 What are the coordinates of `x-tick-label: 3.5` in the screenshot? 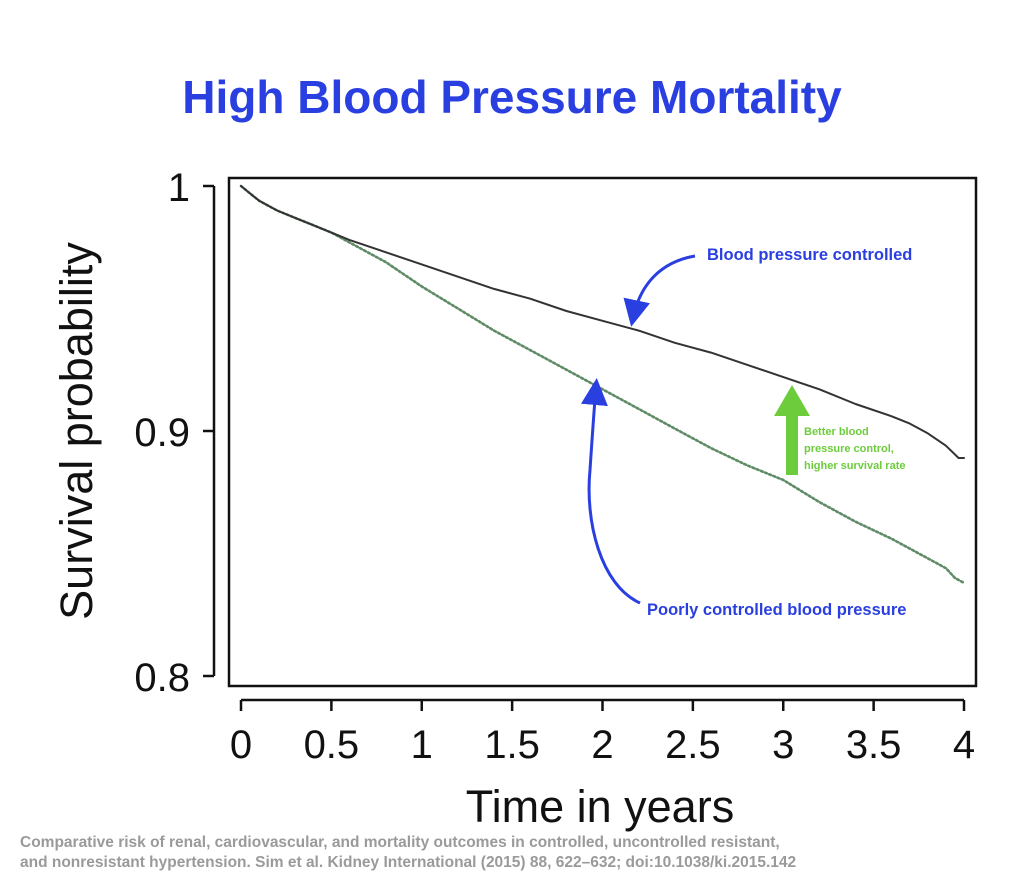 It's located at (874, 745).